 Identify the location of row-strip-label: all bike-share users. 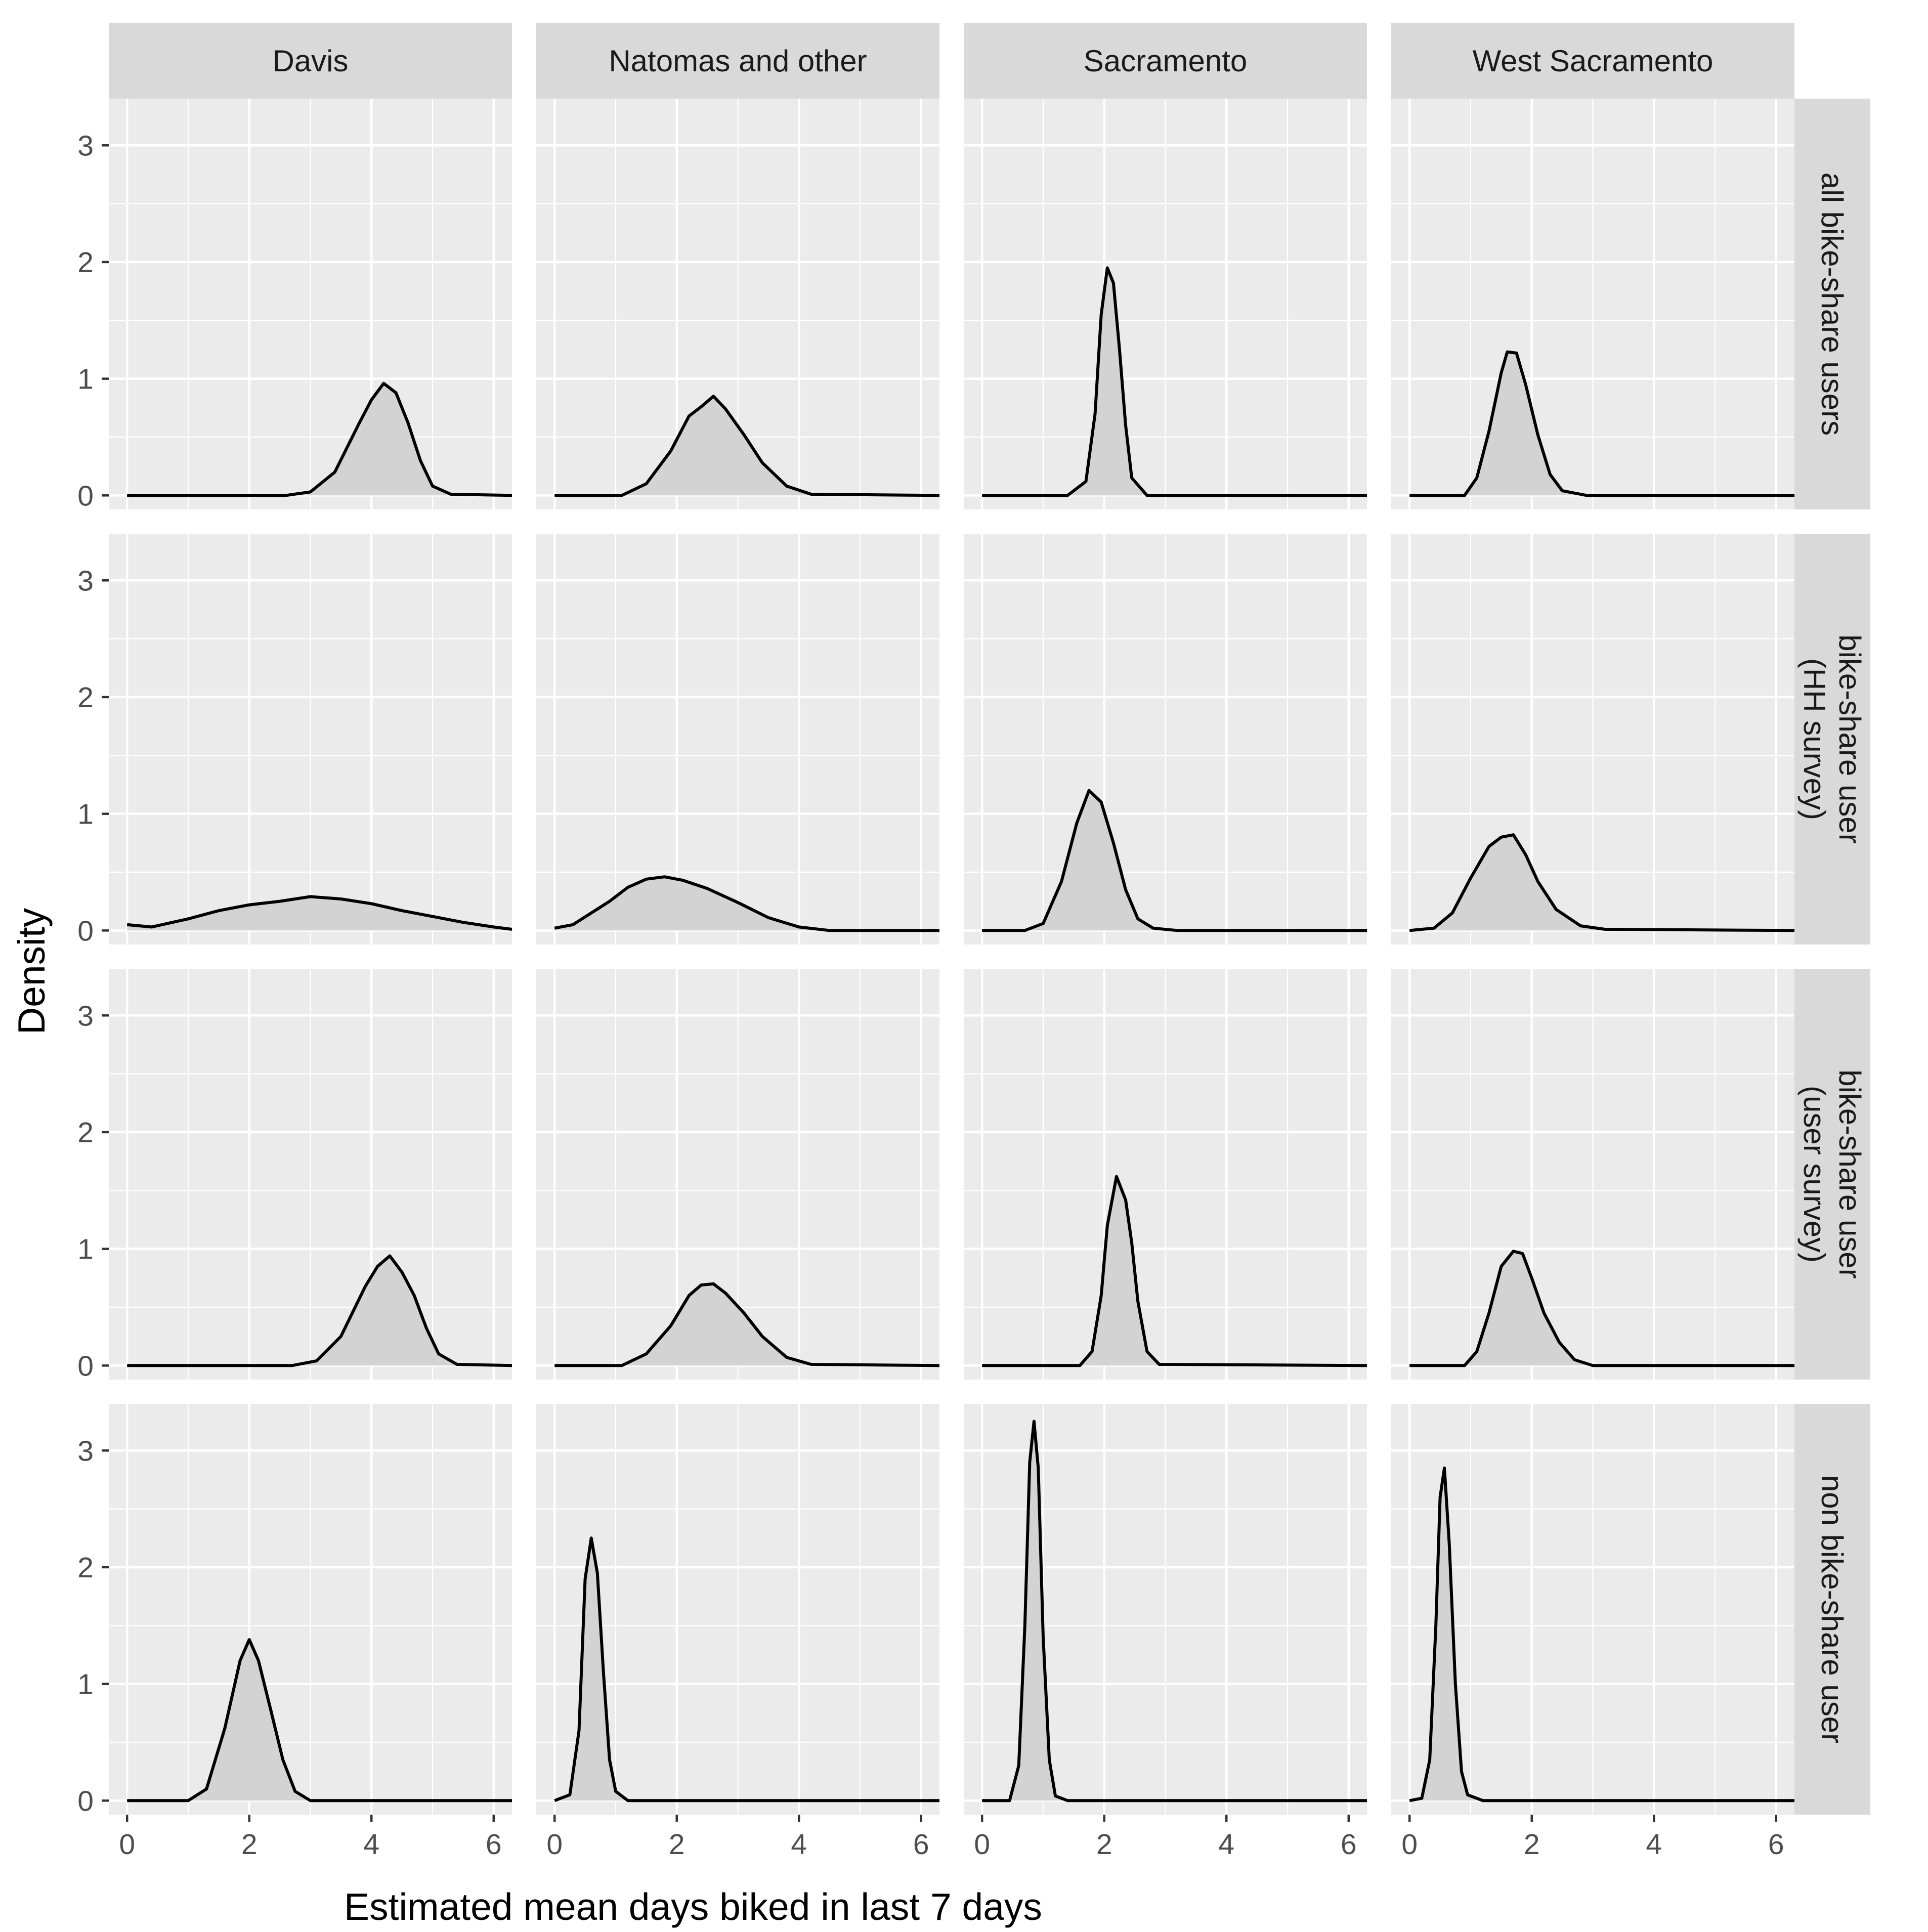
(1832, 304).